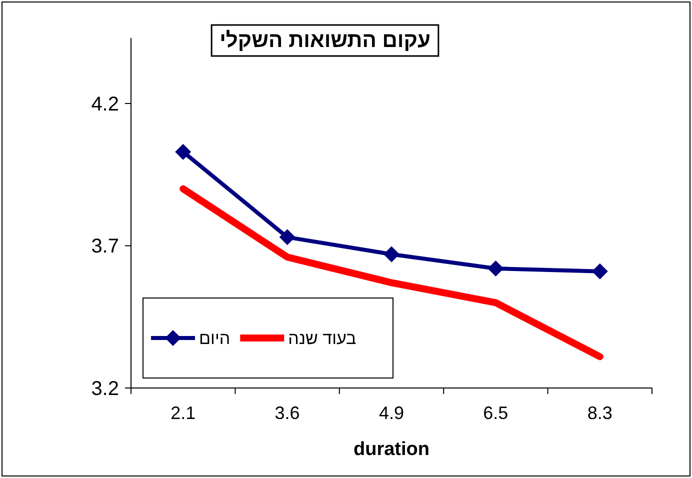 The image size is (692, 478). I want to click on x-tick-label: 4.9, so click(391, 413).